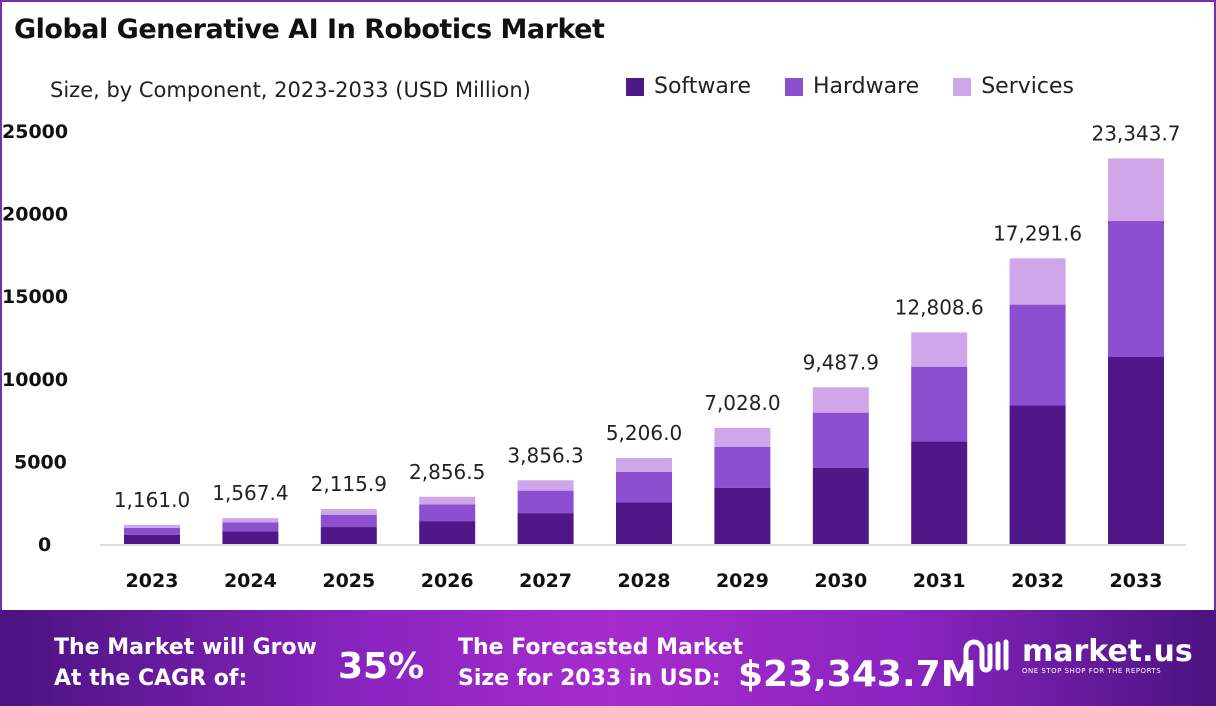  Describe the element at coordinates (601, 647) in the screenshot. I see `forecast-label-line1: The Forecasted Market` at that location.